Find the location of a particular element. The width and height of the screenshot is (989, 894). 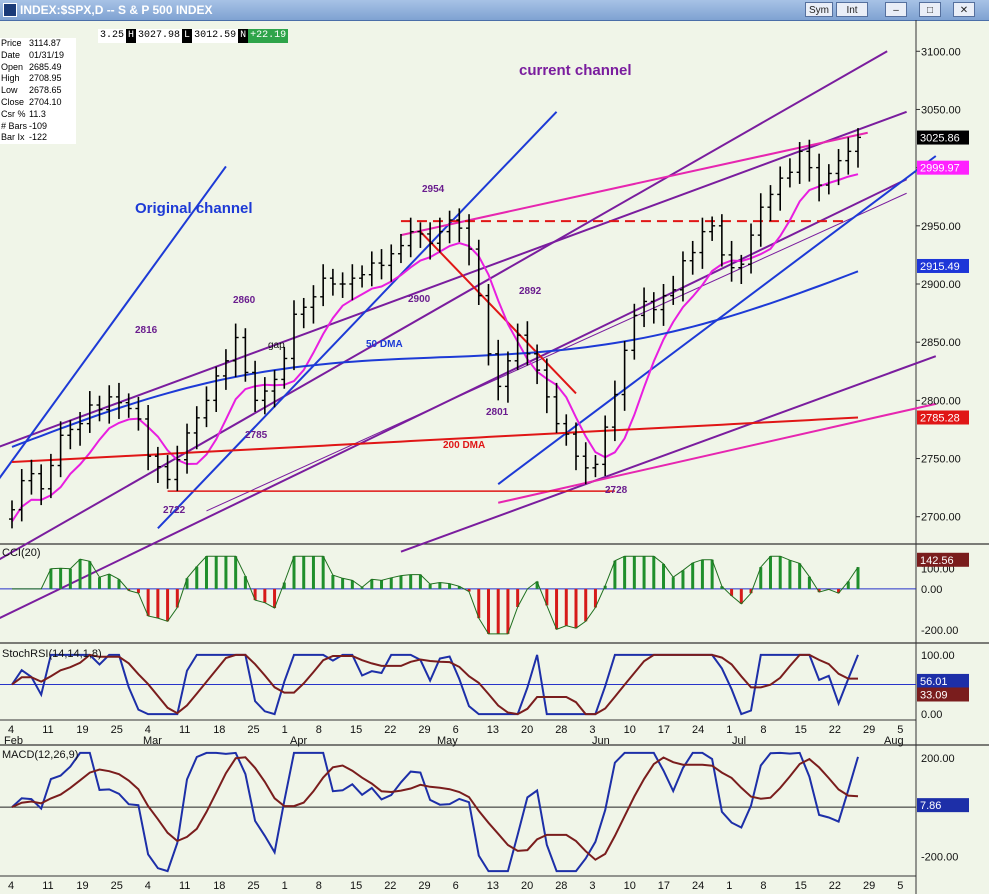

window-title: INDEX:$SPX,D -- S & P 500 INDEX is located at coordinates (116, 10).